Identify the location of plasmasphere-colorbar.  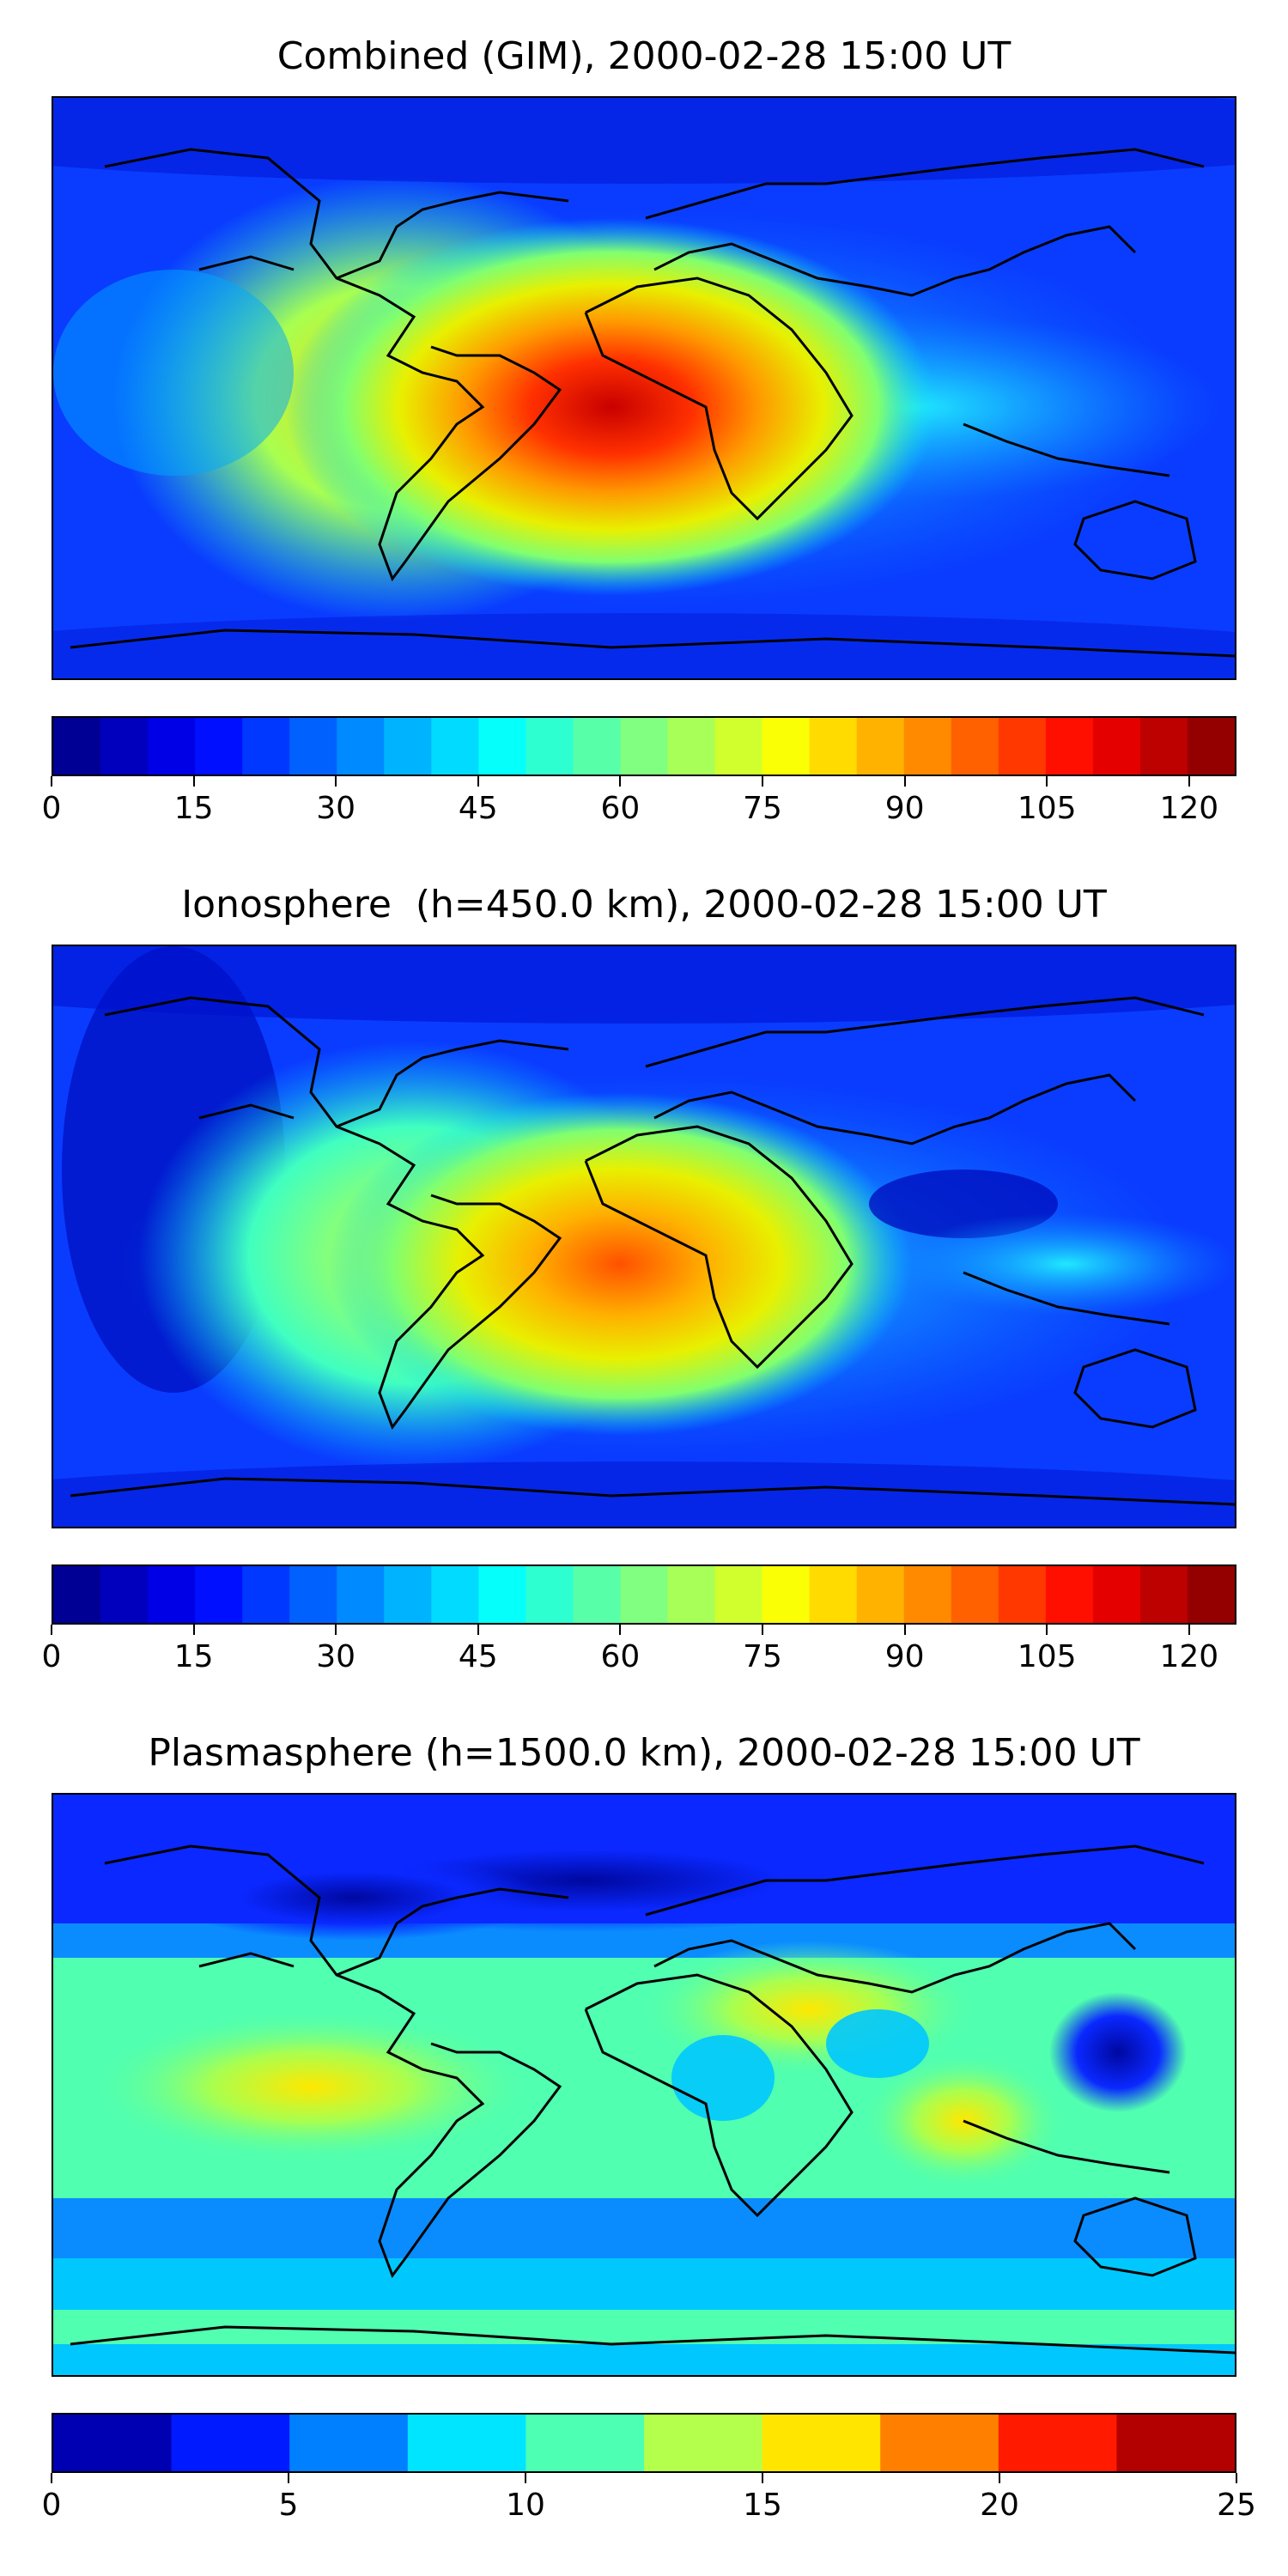
(644, 2443).